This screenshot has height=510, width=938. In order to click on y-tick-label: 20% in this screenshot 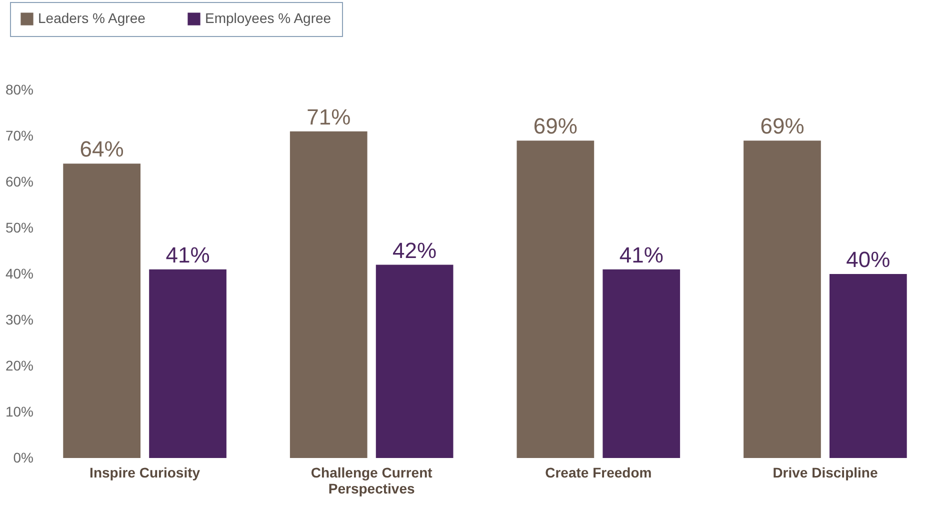, I will do `click(19, 366)`.